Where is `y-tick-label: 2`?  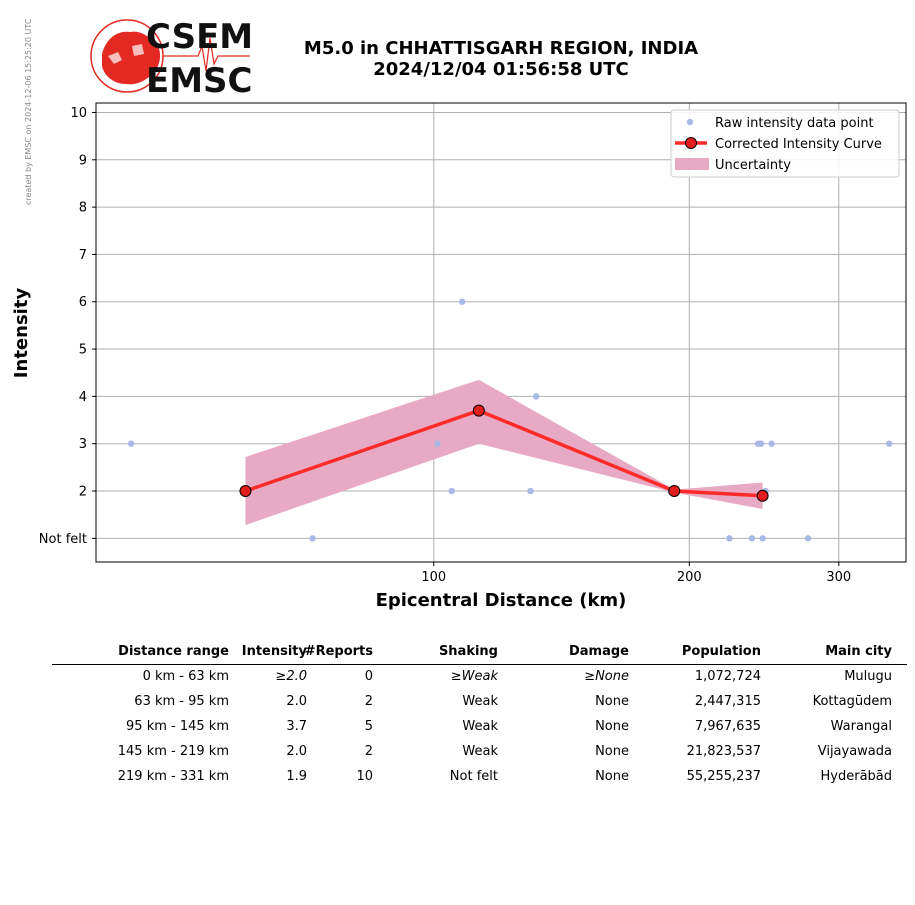 y-tick-label: 2 is located at coordinates (83, 492).